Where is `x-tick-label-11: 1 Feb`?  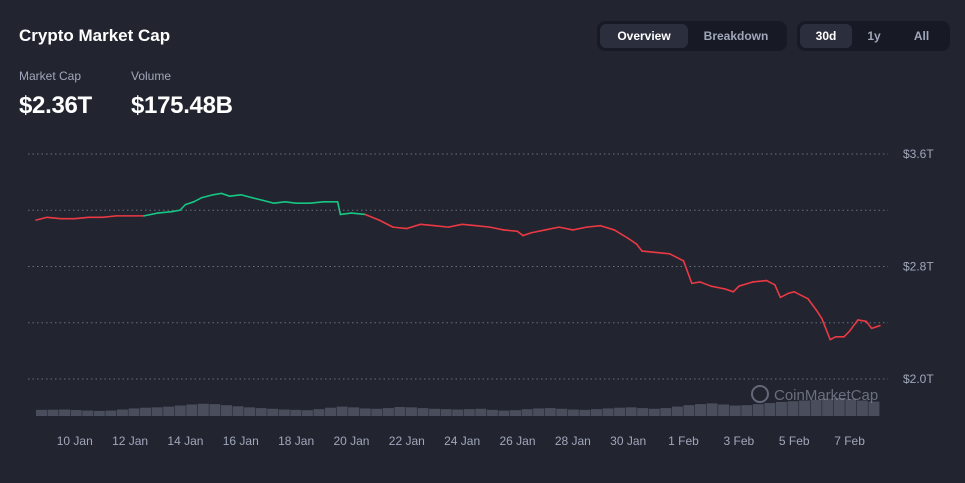
x-tick-label-11: 1 Feb is located at coordinates (683, 441).